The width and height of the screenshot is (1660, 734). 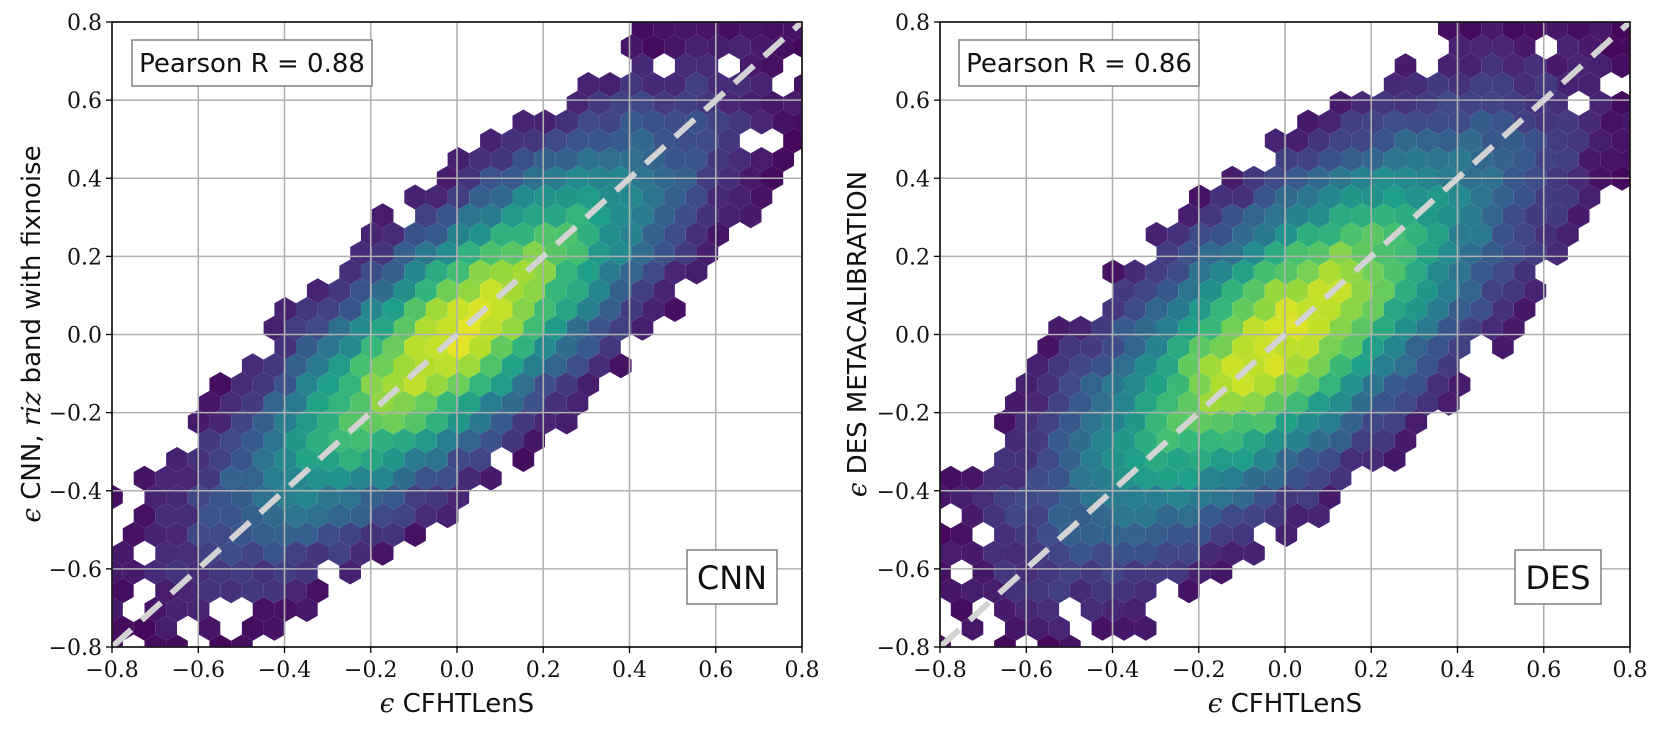 What do you see at coordinates (1558, 577) in the screenshot?
I see `right-panel-tag: DES` at bounding box center [1558, 577].